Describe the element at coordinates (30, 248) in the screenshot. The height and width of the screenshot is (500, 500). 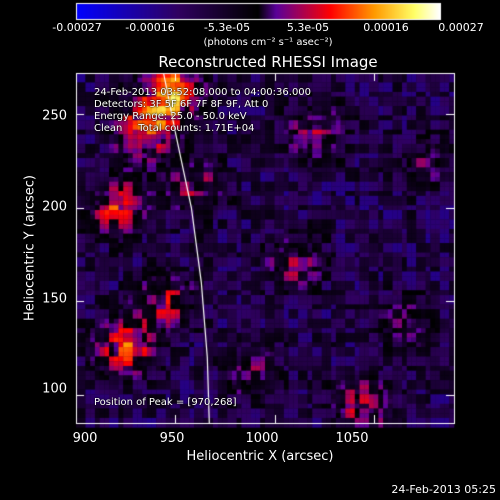
I see `y-axis-label: Heliocentric Y (arcsec)` at that location.